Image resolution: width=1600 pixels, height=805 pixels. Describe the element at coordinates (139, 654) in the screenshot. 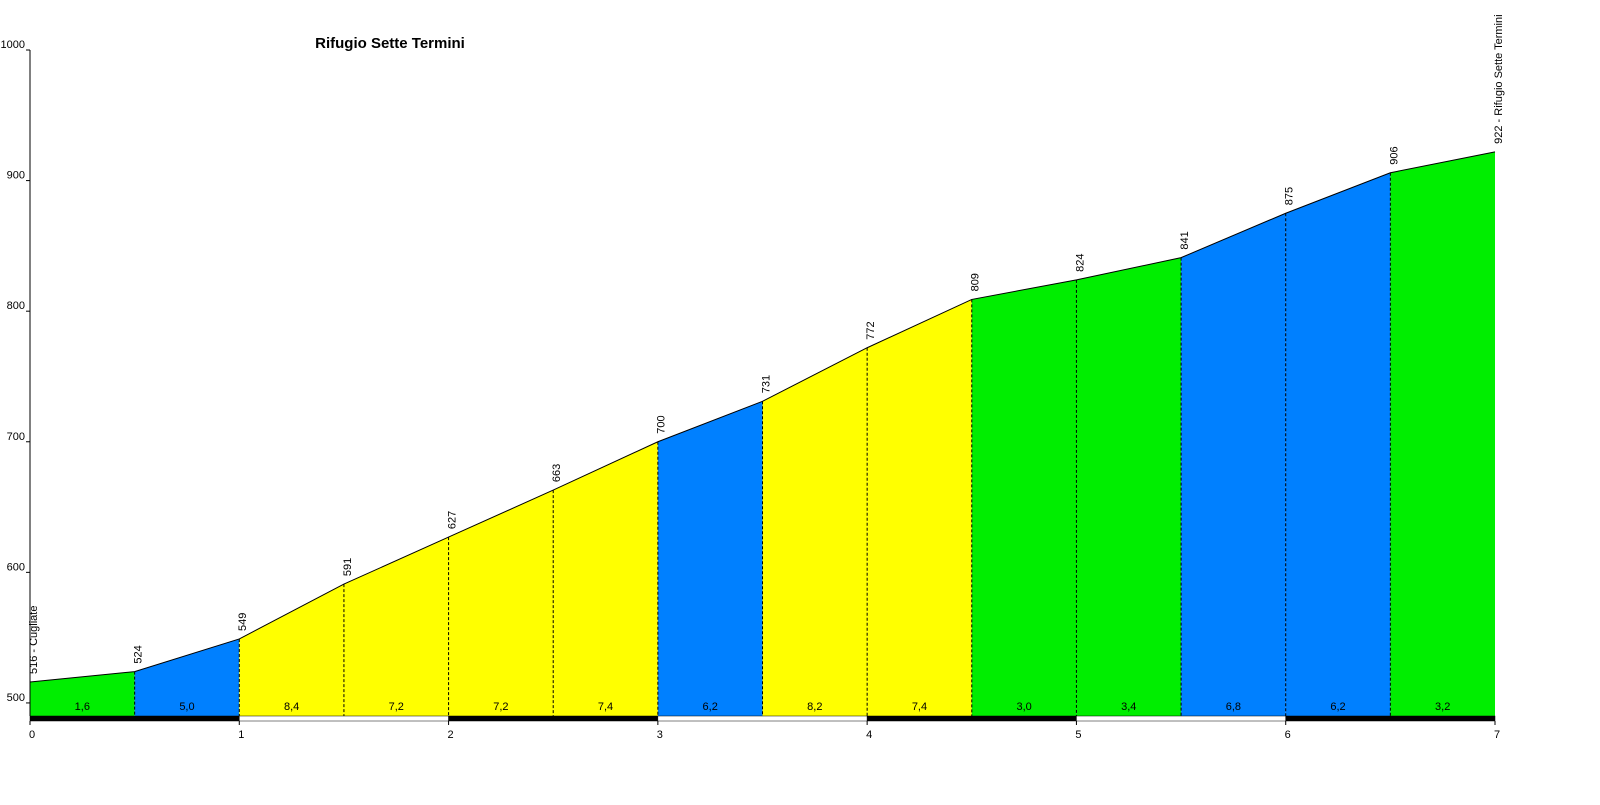

I see `elevation-label: 524` at that location.